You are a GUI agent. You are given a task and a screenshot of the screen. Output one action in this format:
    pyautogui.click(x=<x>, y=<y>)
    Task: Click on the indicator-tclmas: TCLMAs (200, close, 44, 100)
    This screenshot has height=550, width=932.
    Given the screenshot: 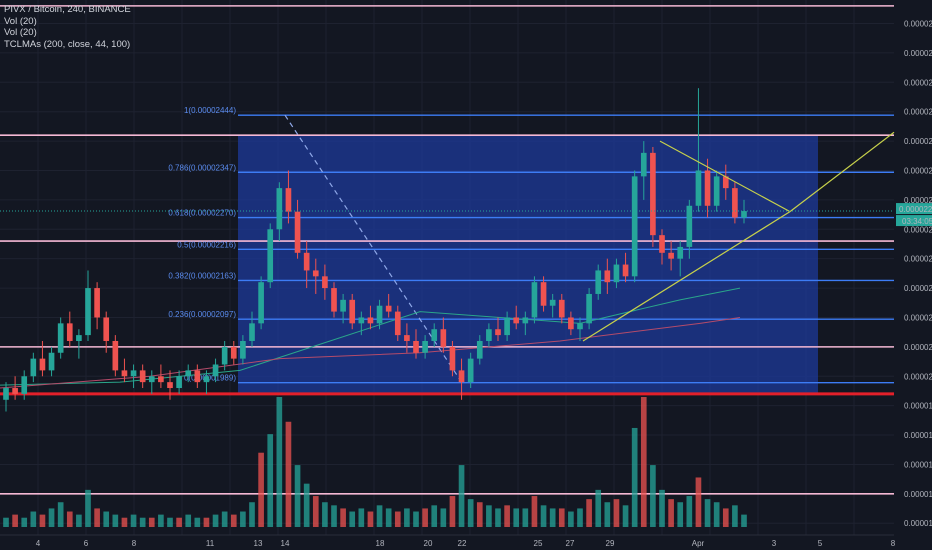 What is the action you would take?
    pyautogui.click(x=67, y=44)
    